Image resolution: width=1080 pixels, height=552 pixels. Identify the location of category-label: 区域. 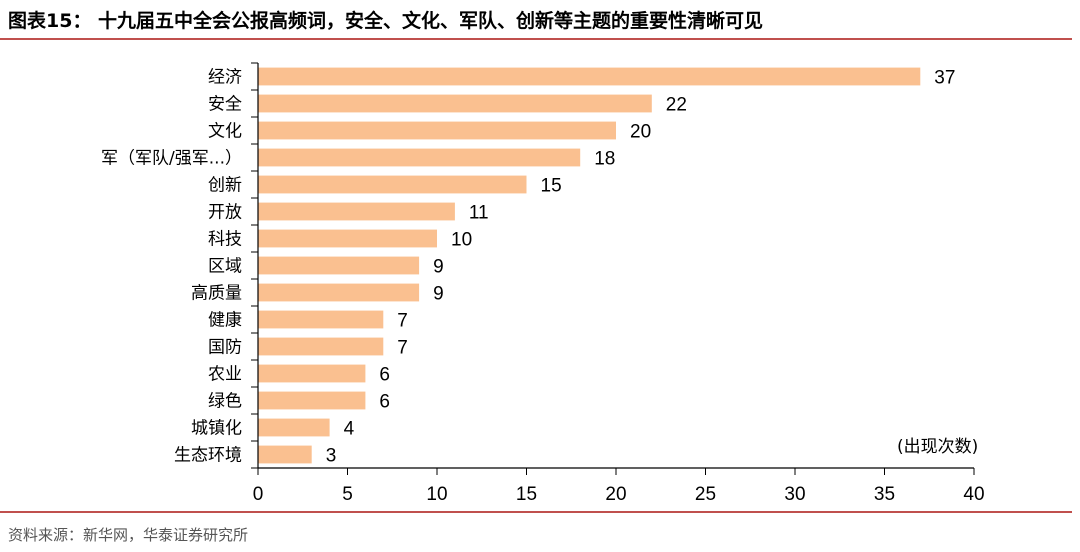
(225, 267).